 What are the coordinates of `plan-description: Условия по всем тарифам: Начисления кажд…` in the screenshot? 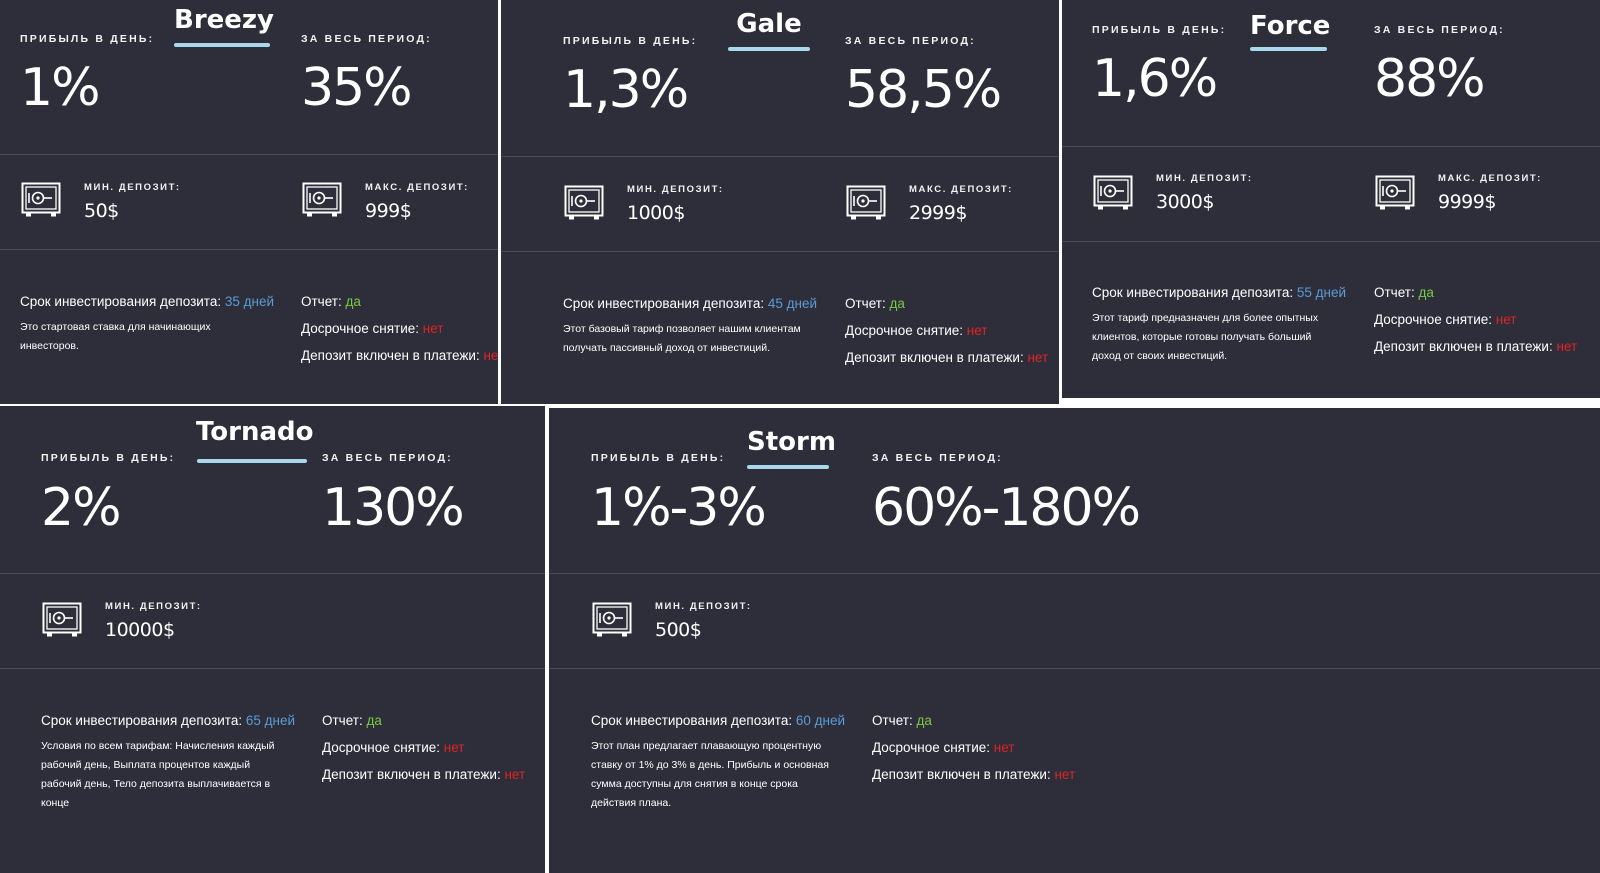 It's located at (158, 774).